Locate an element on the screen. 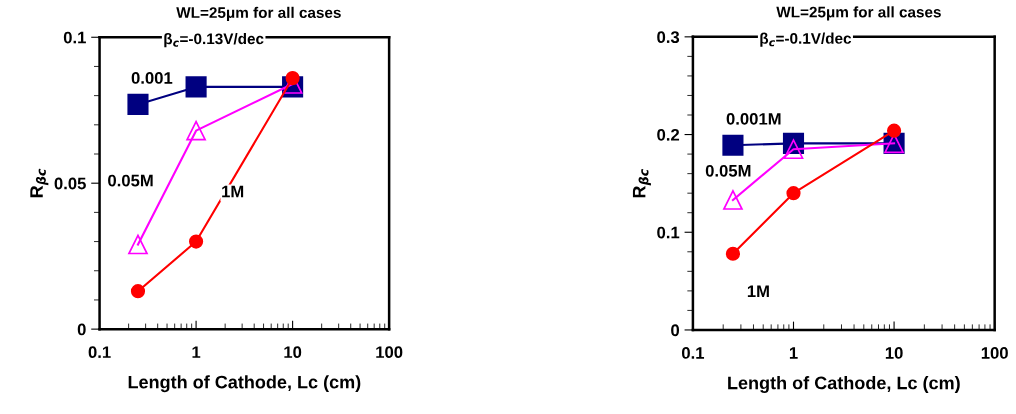 The image size is (1016, 414). series-label: 0.001M is located at coordinates (753, 118).